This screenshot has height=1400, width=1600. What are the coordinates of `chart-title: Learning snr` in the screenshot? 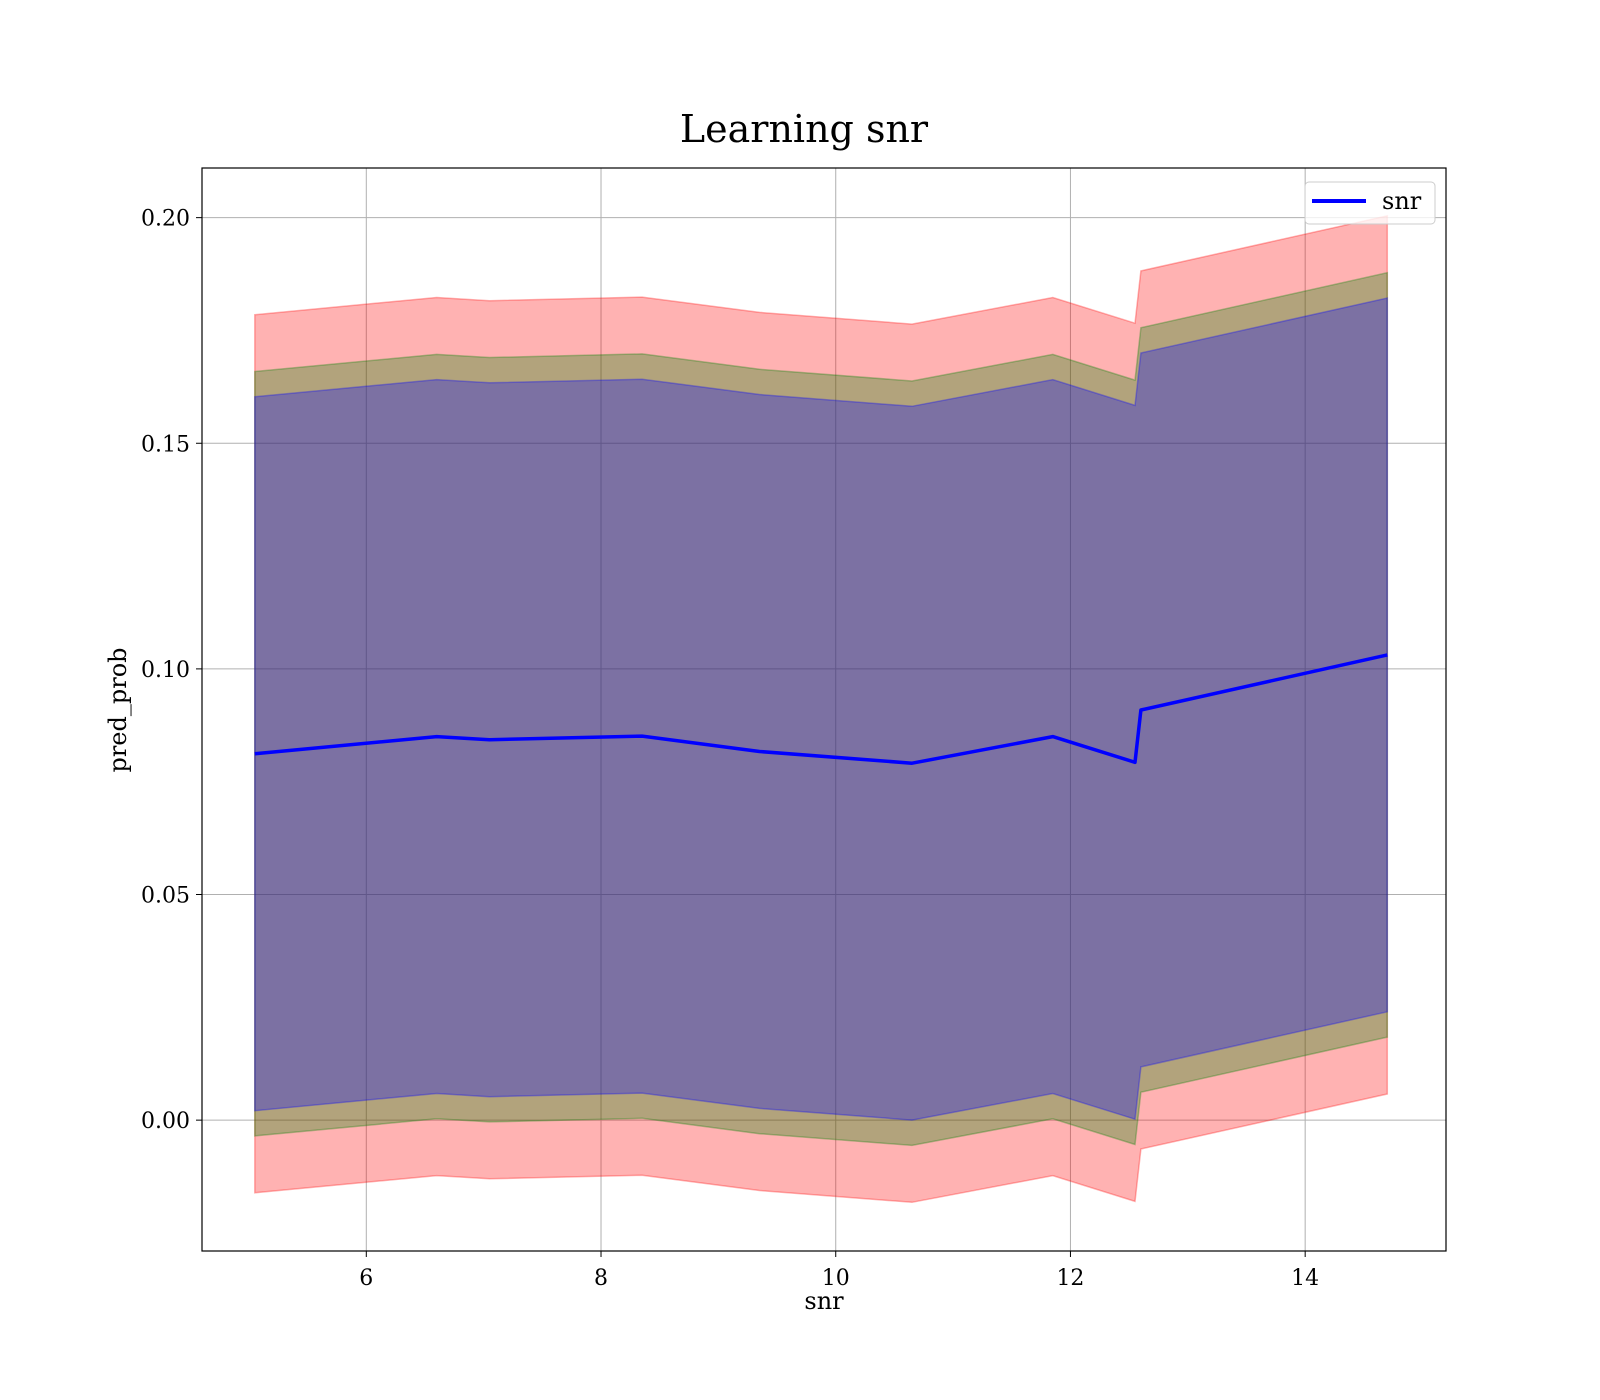 It's located at (804, 129).